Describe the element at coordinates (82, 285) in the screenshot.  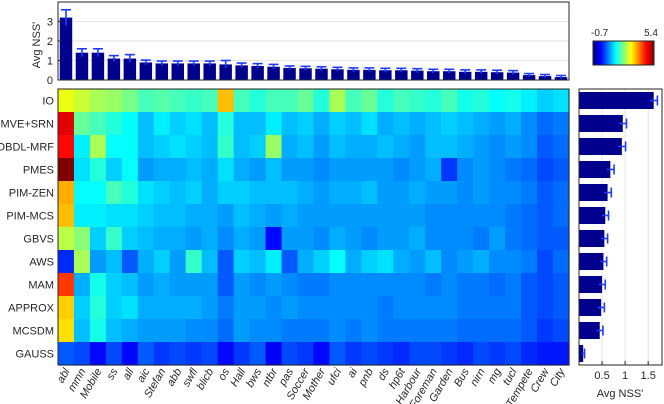
I see `heat-cell-MAM-mmn` at that location.